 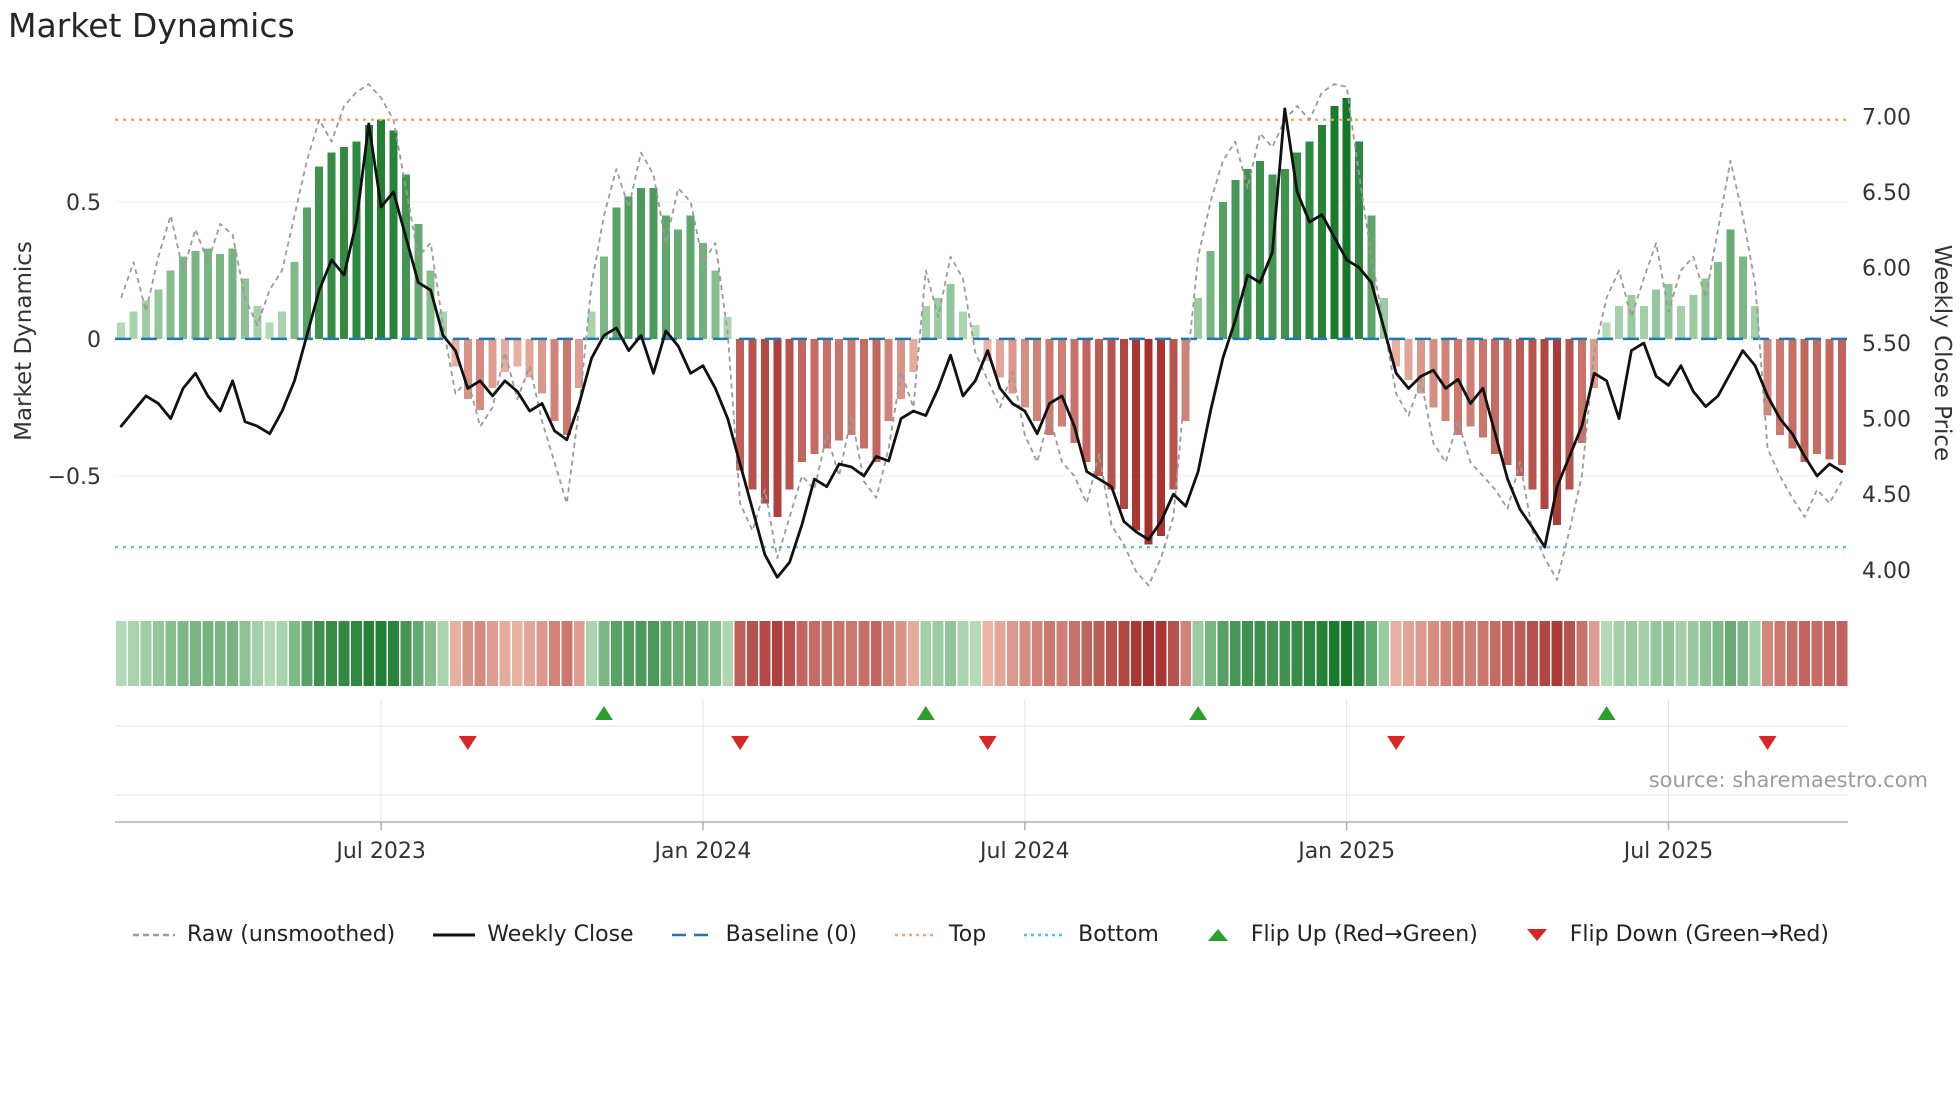 What do you see at coordinates (916, 934) in the screenshot?
I see `dotted-line-icon` at bounding box center [916, 934].